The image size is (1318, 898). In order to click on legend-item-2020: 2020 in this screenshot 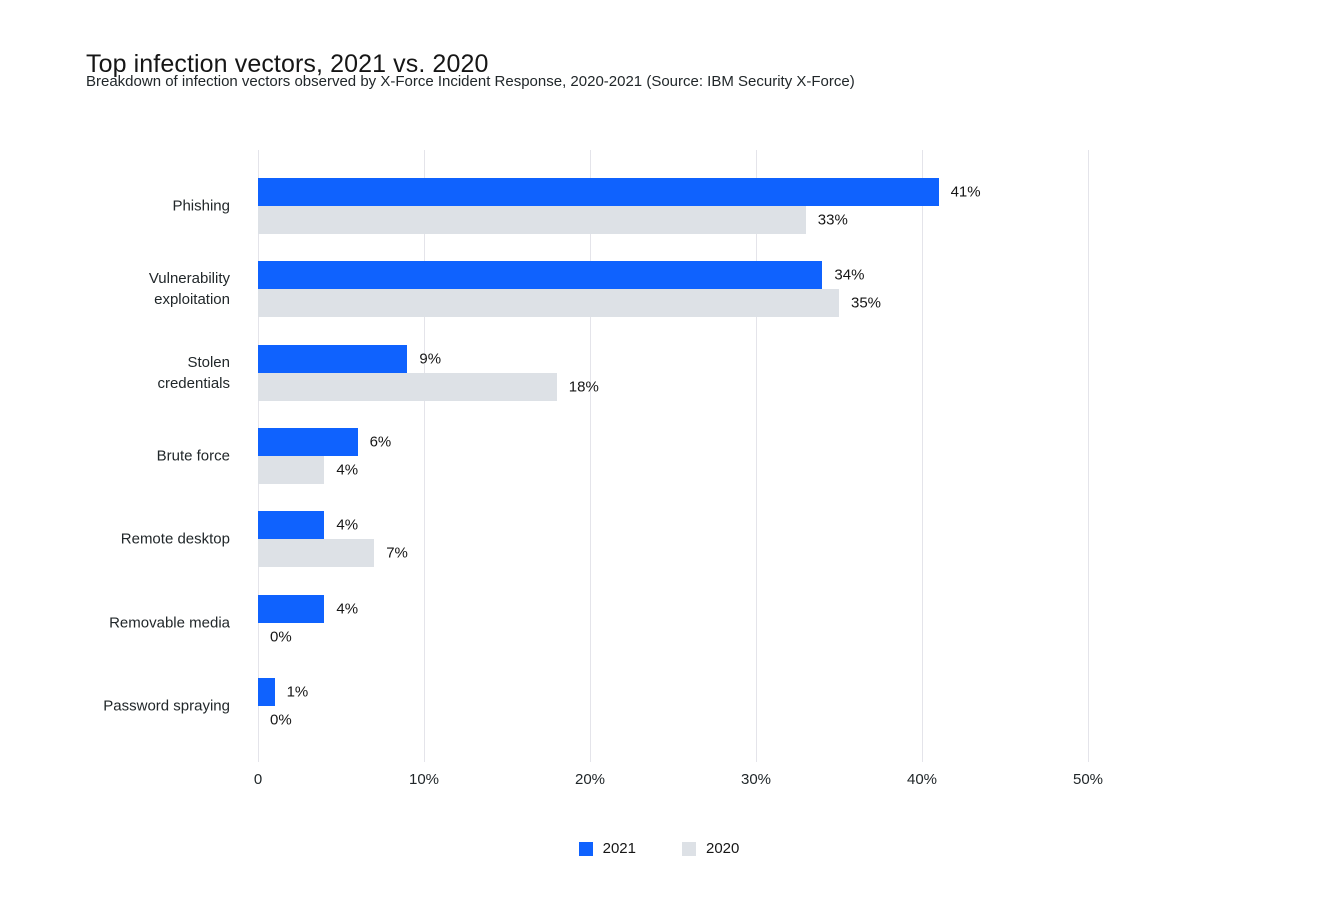, I will do `click(710, 848)`.